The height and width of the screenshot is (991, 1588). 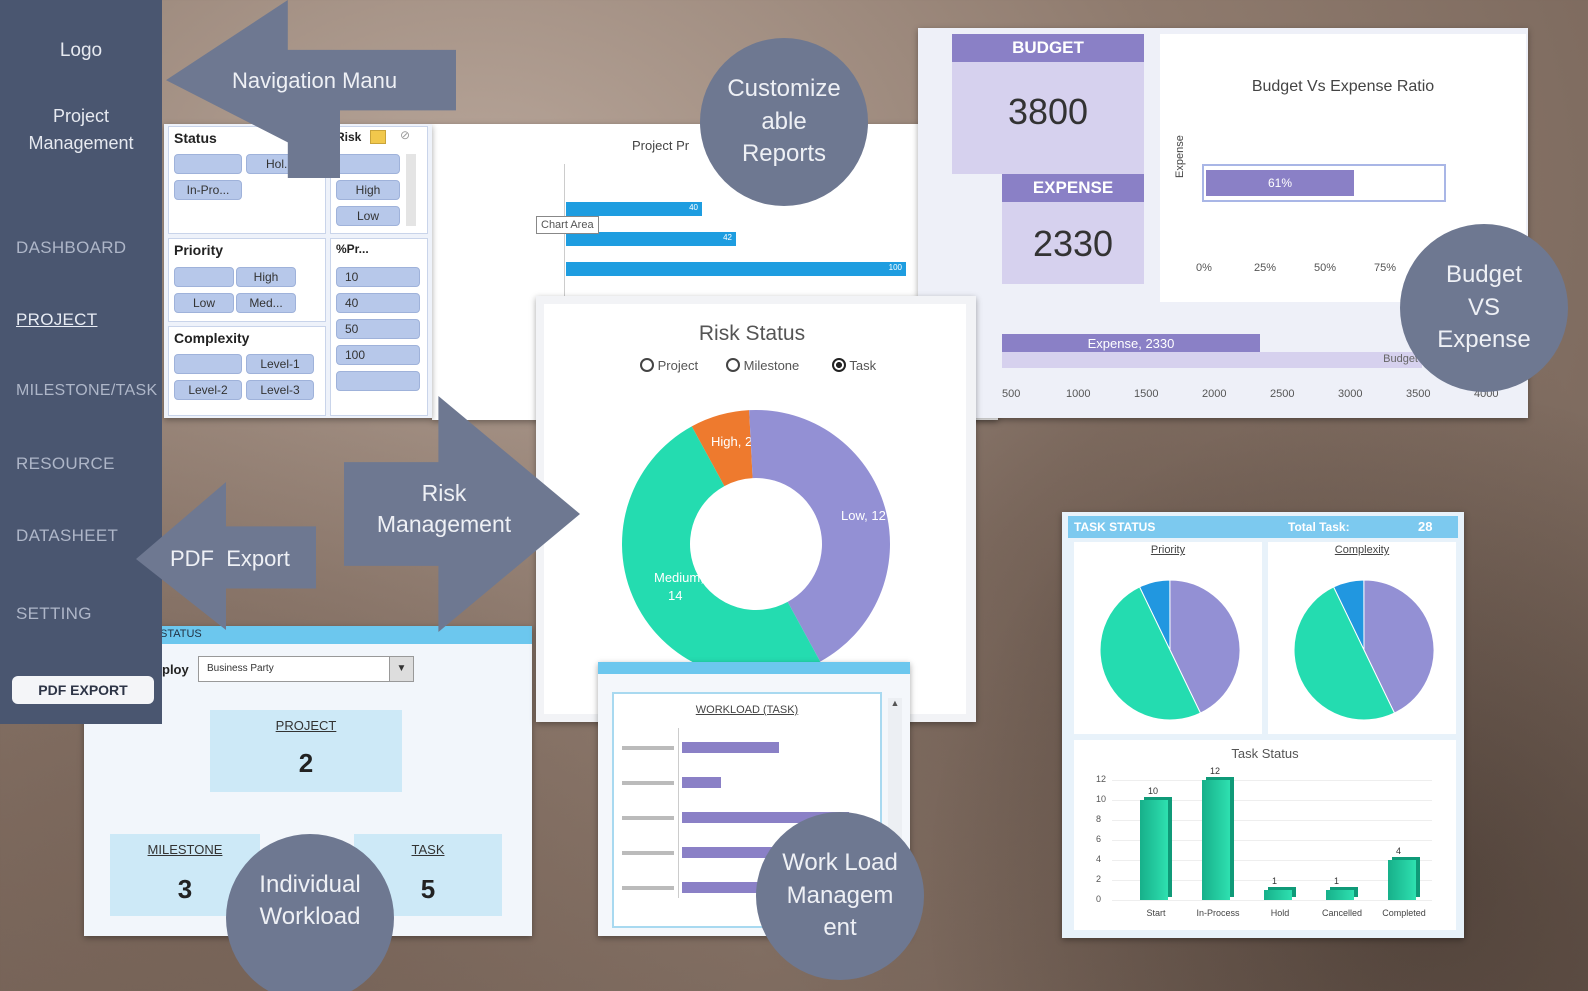 What do you see at coordinates (1101, 779) in the screenshot?
I see `y-tick: 12` at bounding box center [1101, 779].